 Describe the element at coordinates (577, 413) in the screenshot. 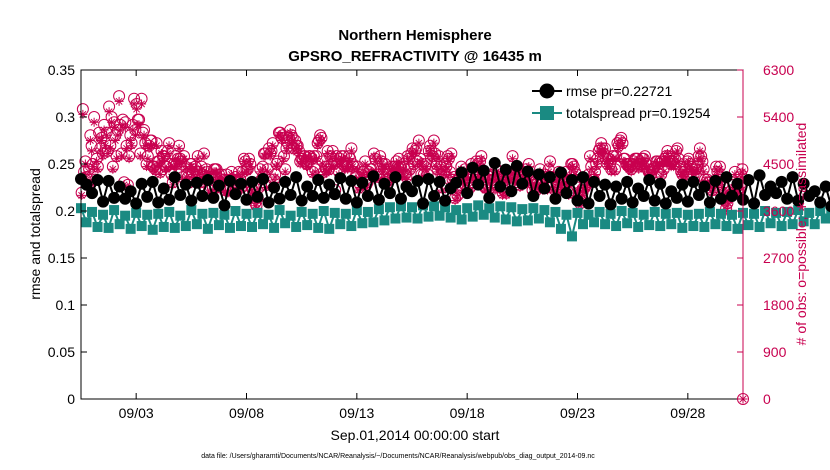

I see `x-tick-label: 09/23` at that location.